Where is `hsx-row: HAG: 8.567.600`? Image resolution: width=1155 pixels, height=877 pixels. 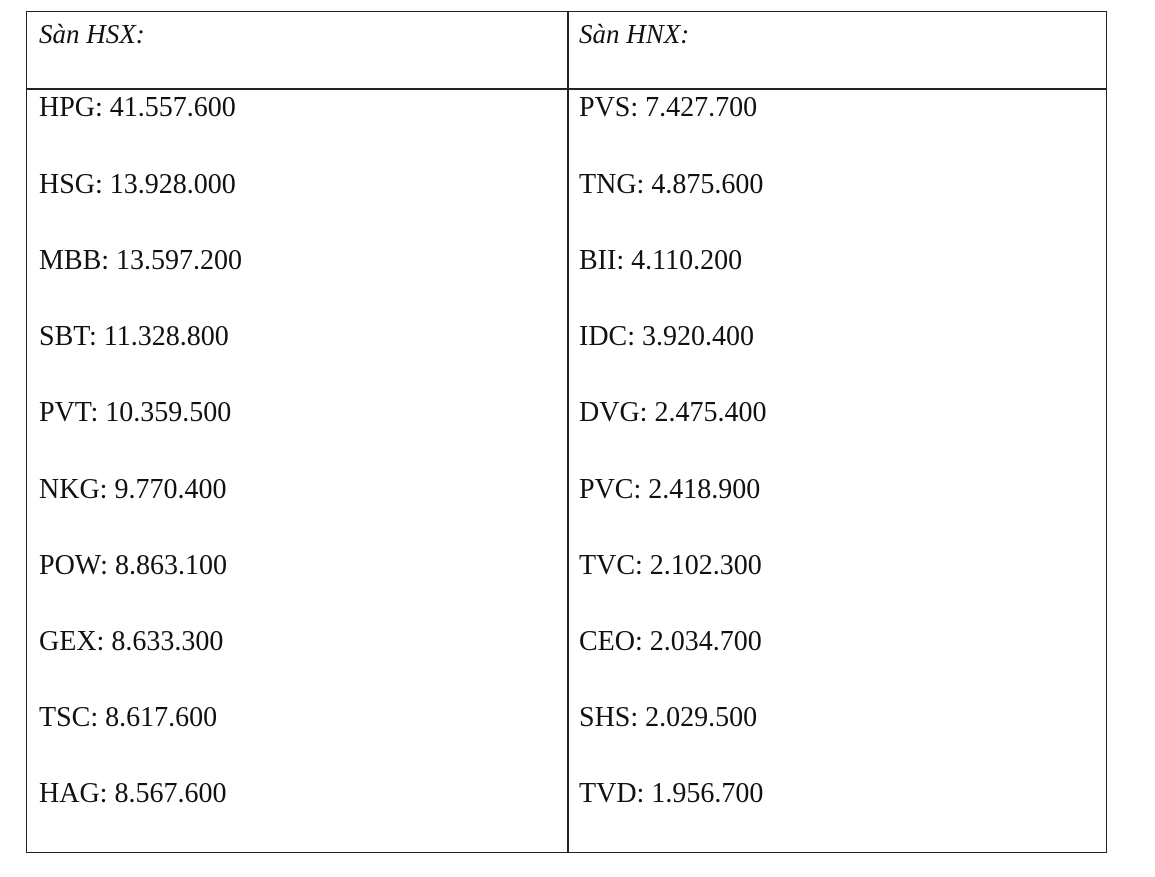 hsx-row: HAG: 8.567.600 is located at coordinates (133, 793).